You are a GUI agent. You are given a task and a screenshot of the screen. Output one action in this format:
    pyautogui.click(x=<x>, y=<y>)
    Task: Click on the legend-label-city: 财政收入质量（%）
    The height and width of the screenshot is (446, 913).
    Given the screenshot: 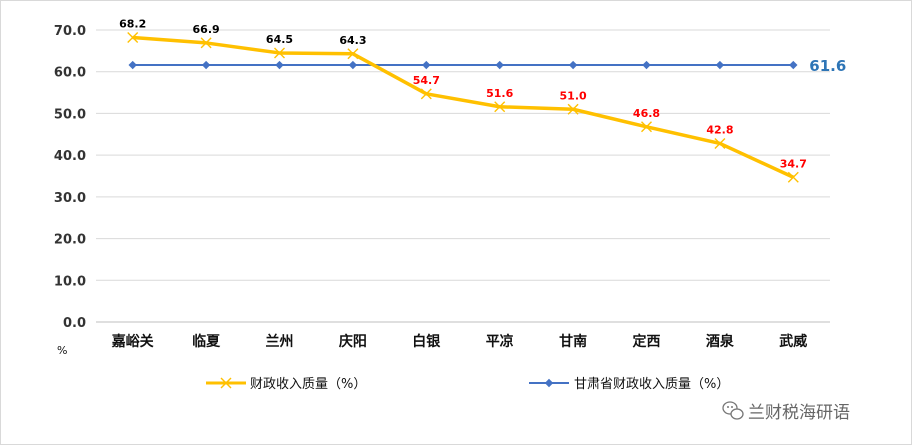 What is the action you would take?
    pyautogui.click(x=308, y=384)
    